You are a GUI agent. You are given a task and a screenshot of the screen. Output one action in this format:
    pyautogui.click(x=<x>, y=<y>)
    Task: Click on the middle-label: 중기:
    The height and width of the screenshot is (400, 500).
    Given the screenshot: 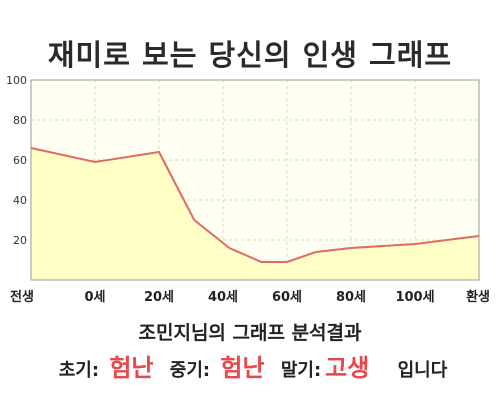 What is the action you would take?
    pyautogui.click(x=190, y=370)
    